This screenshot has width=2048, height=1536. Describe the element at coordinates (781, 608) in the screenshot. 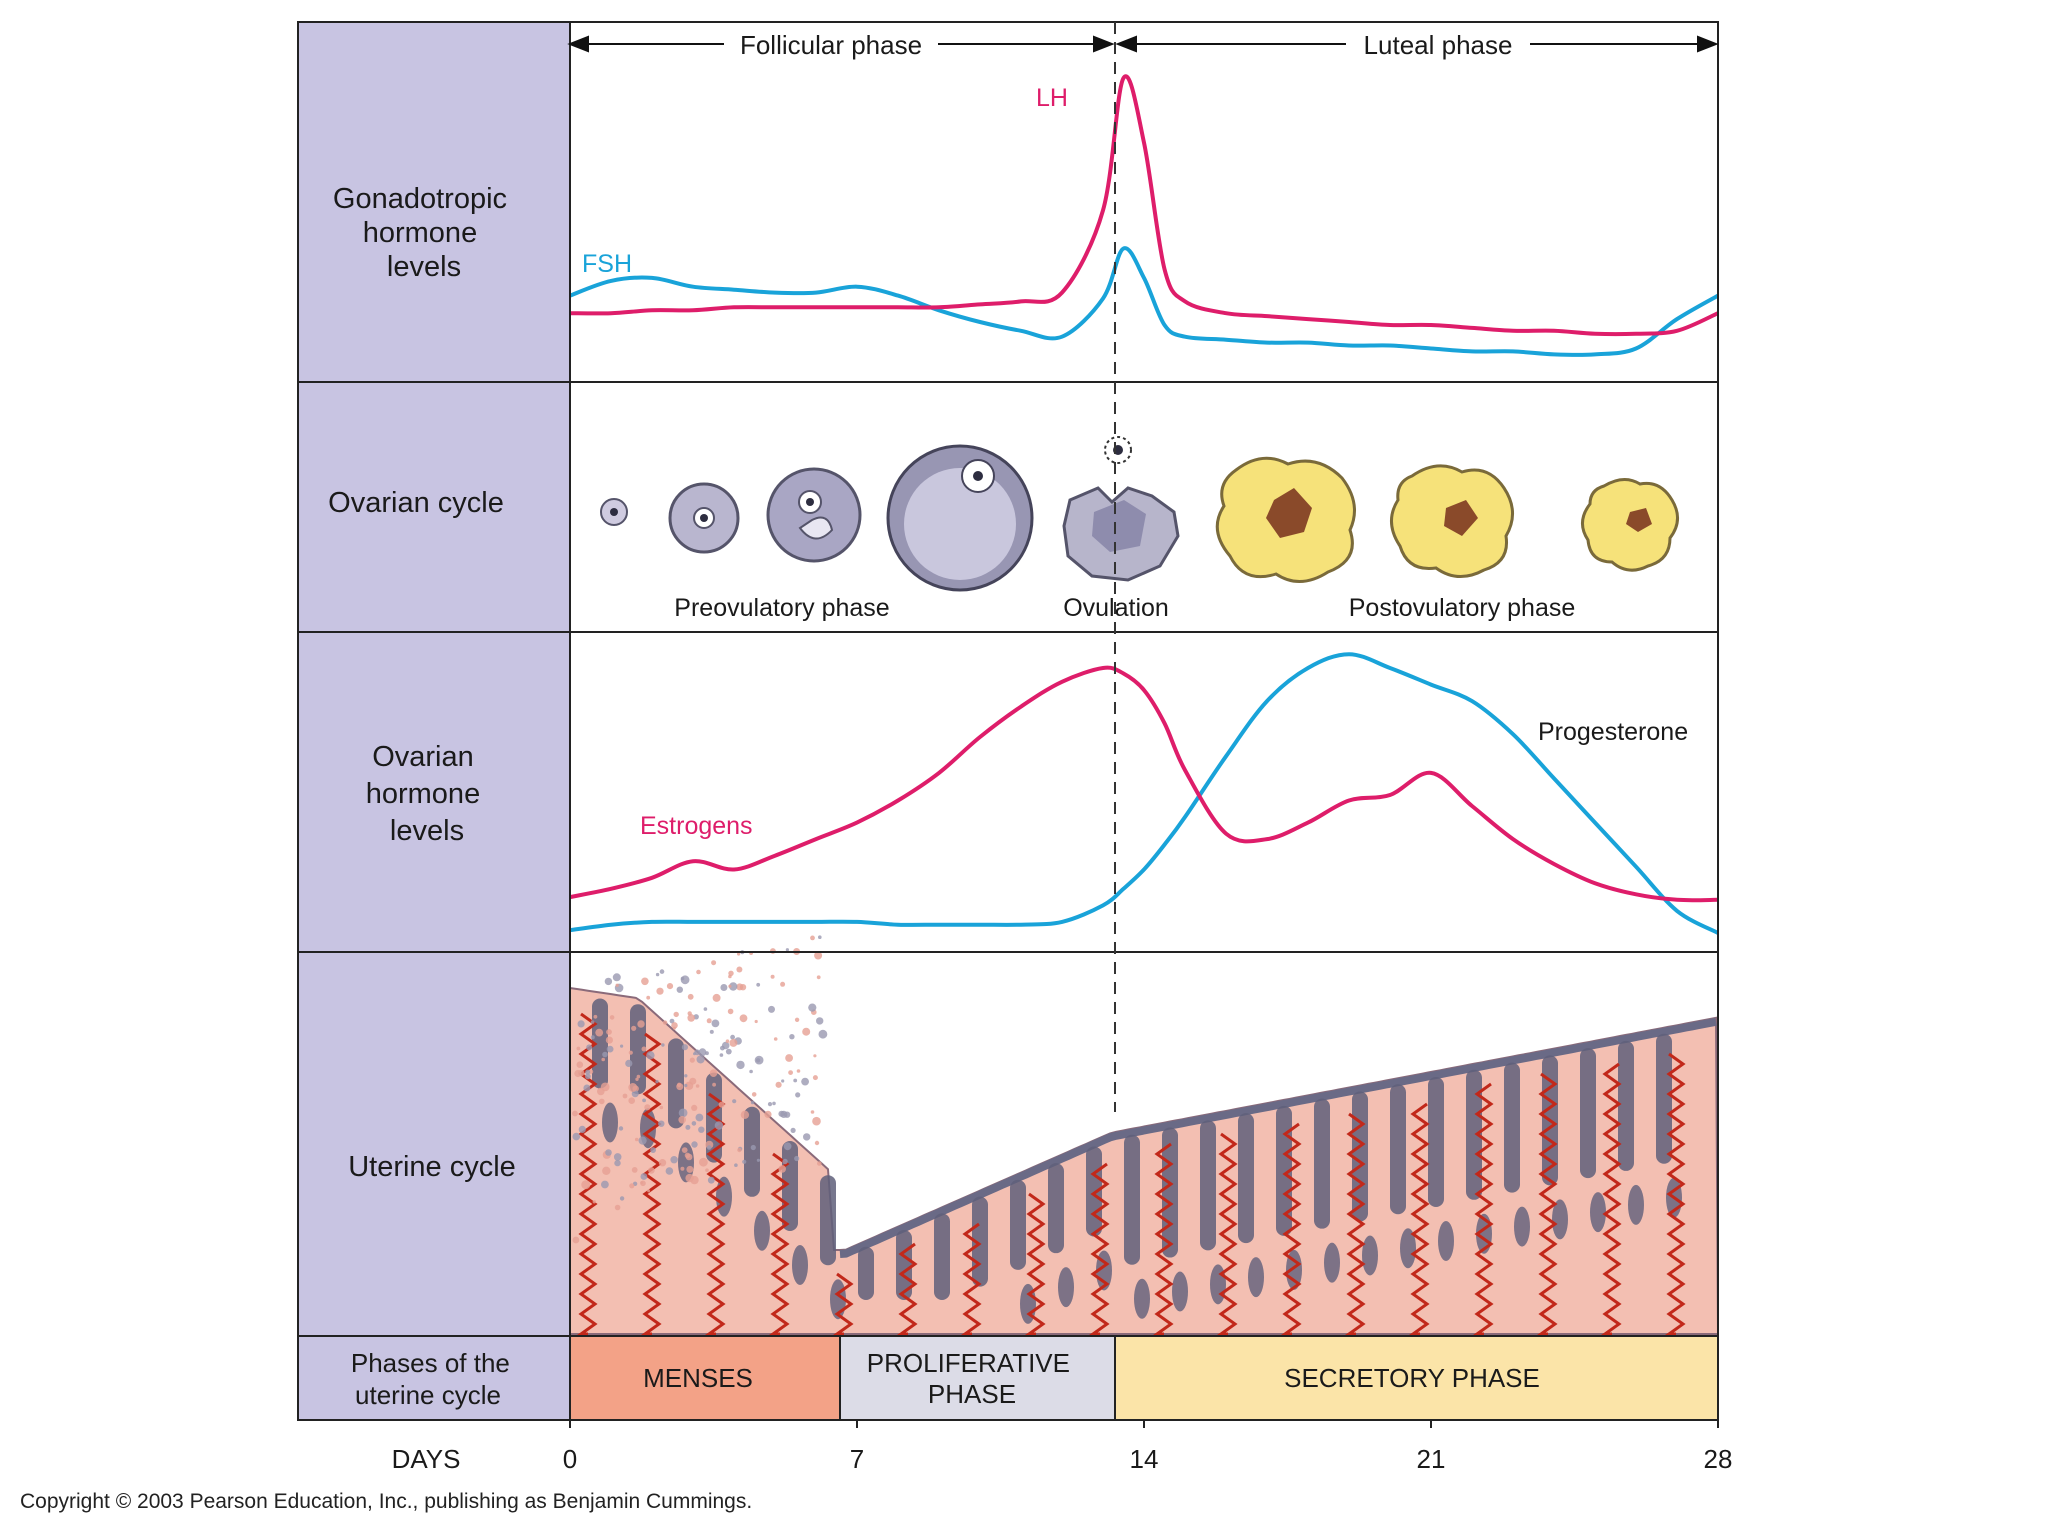

I see `preovulatory-phase-label: Preovulatory phase` at that location.